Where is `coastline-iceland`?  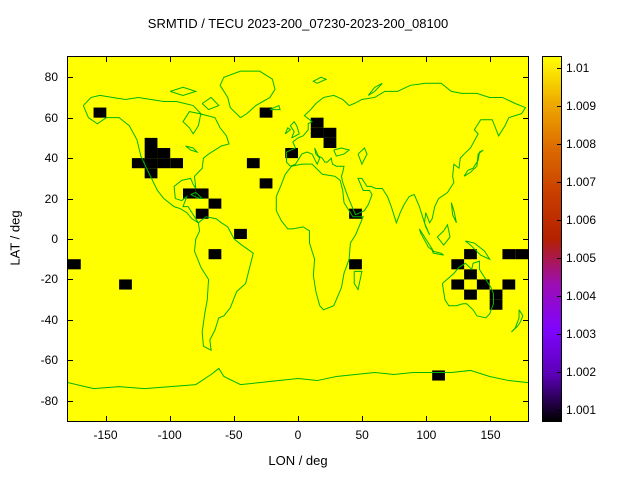 coastline-iceland is located at coordinates (275, 108).